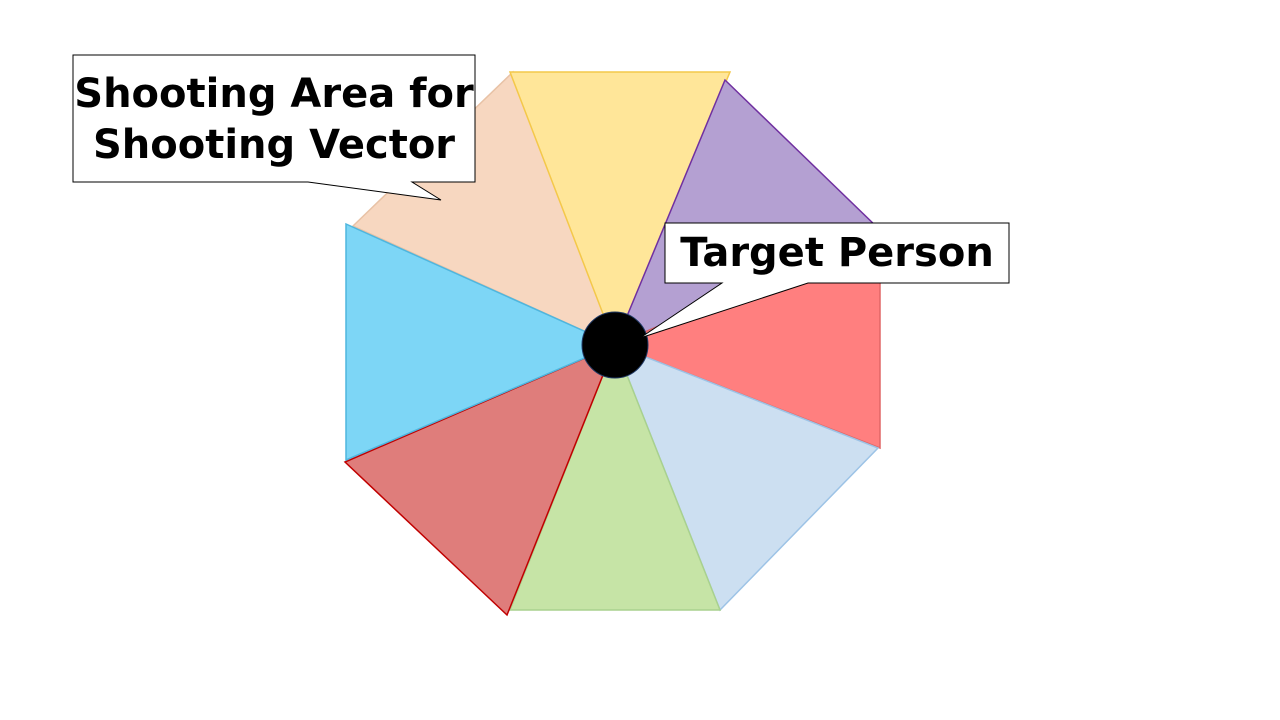 The width and height of the screenshot is (1280, 720). Describe the element at coordinates (274, 94) in the screenshot. I see `shooting-area-callout-line1: Shooting Area for` at that location.